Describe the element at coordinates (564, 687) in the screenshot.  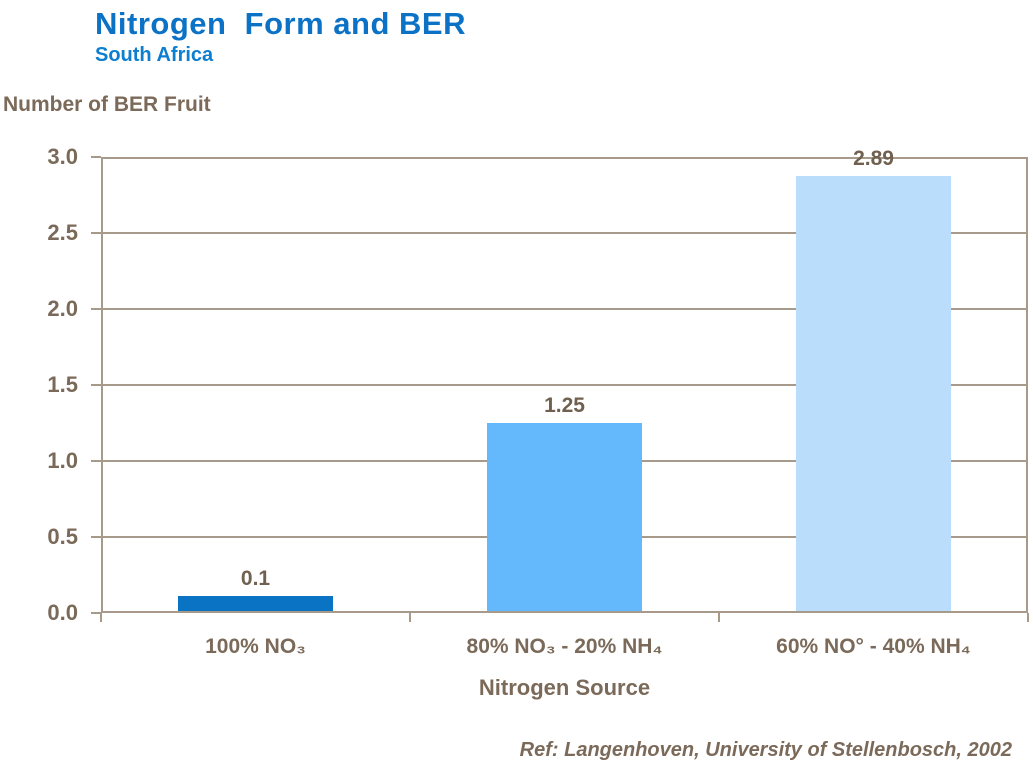
I see `x-axis-title: Nitrogen Source` at that location.